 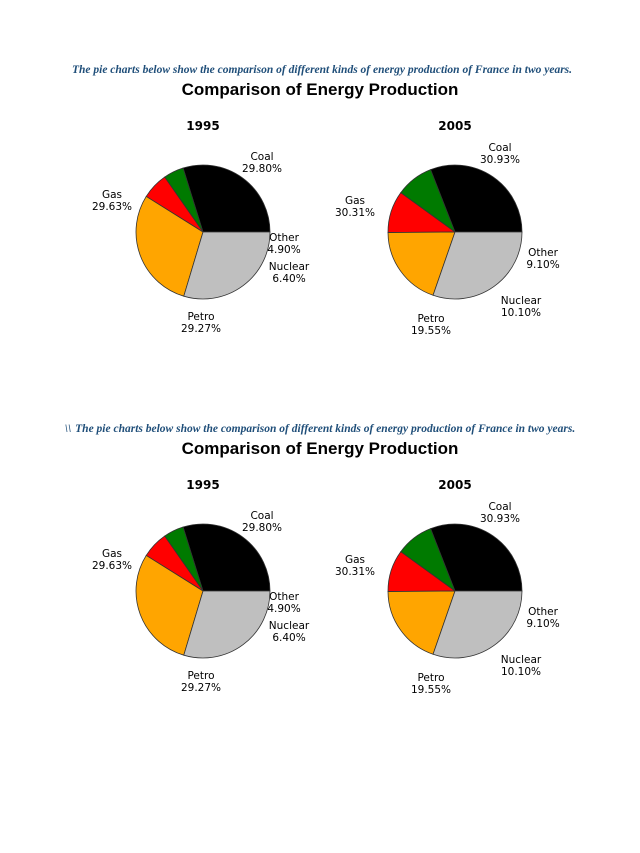 I want to click on chart-title-1: Comparison of Energy Production, so click(x=320, y=89).